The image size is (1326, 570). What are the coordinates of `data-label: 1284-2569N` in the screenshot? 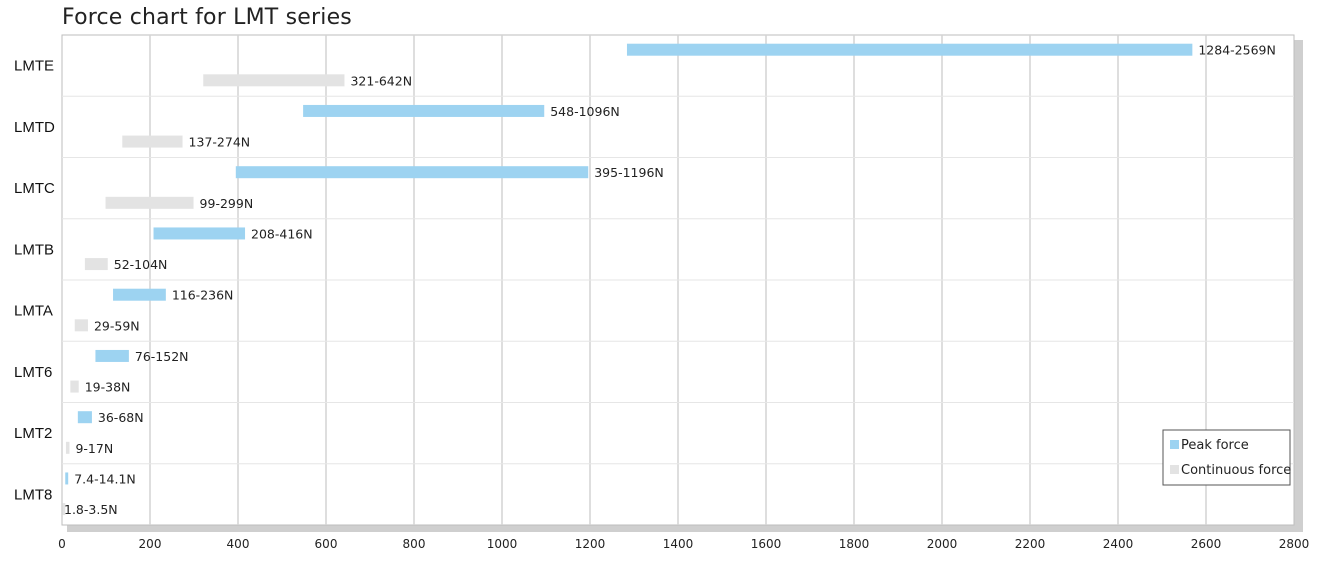 It's located at (1236, 50).